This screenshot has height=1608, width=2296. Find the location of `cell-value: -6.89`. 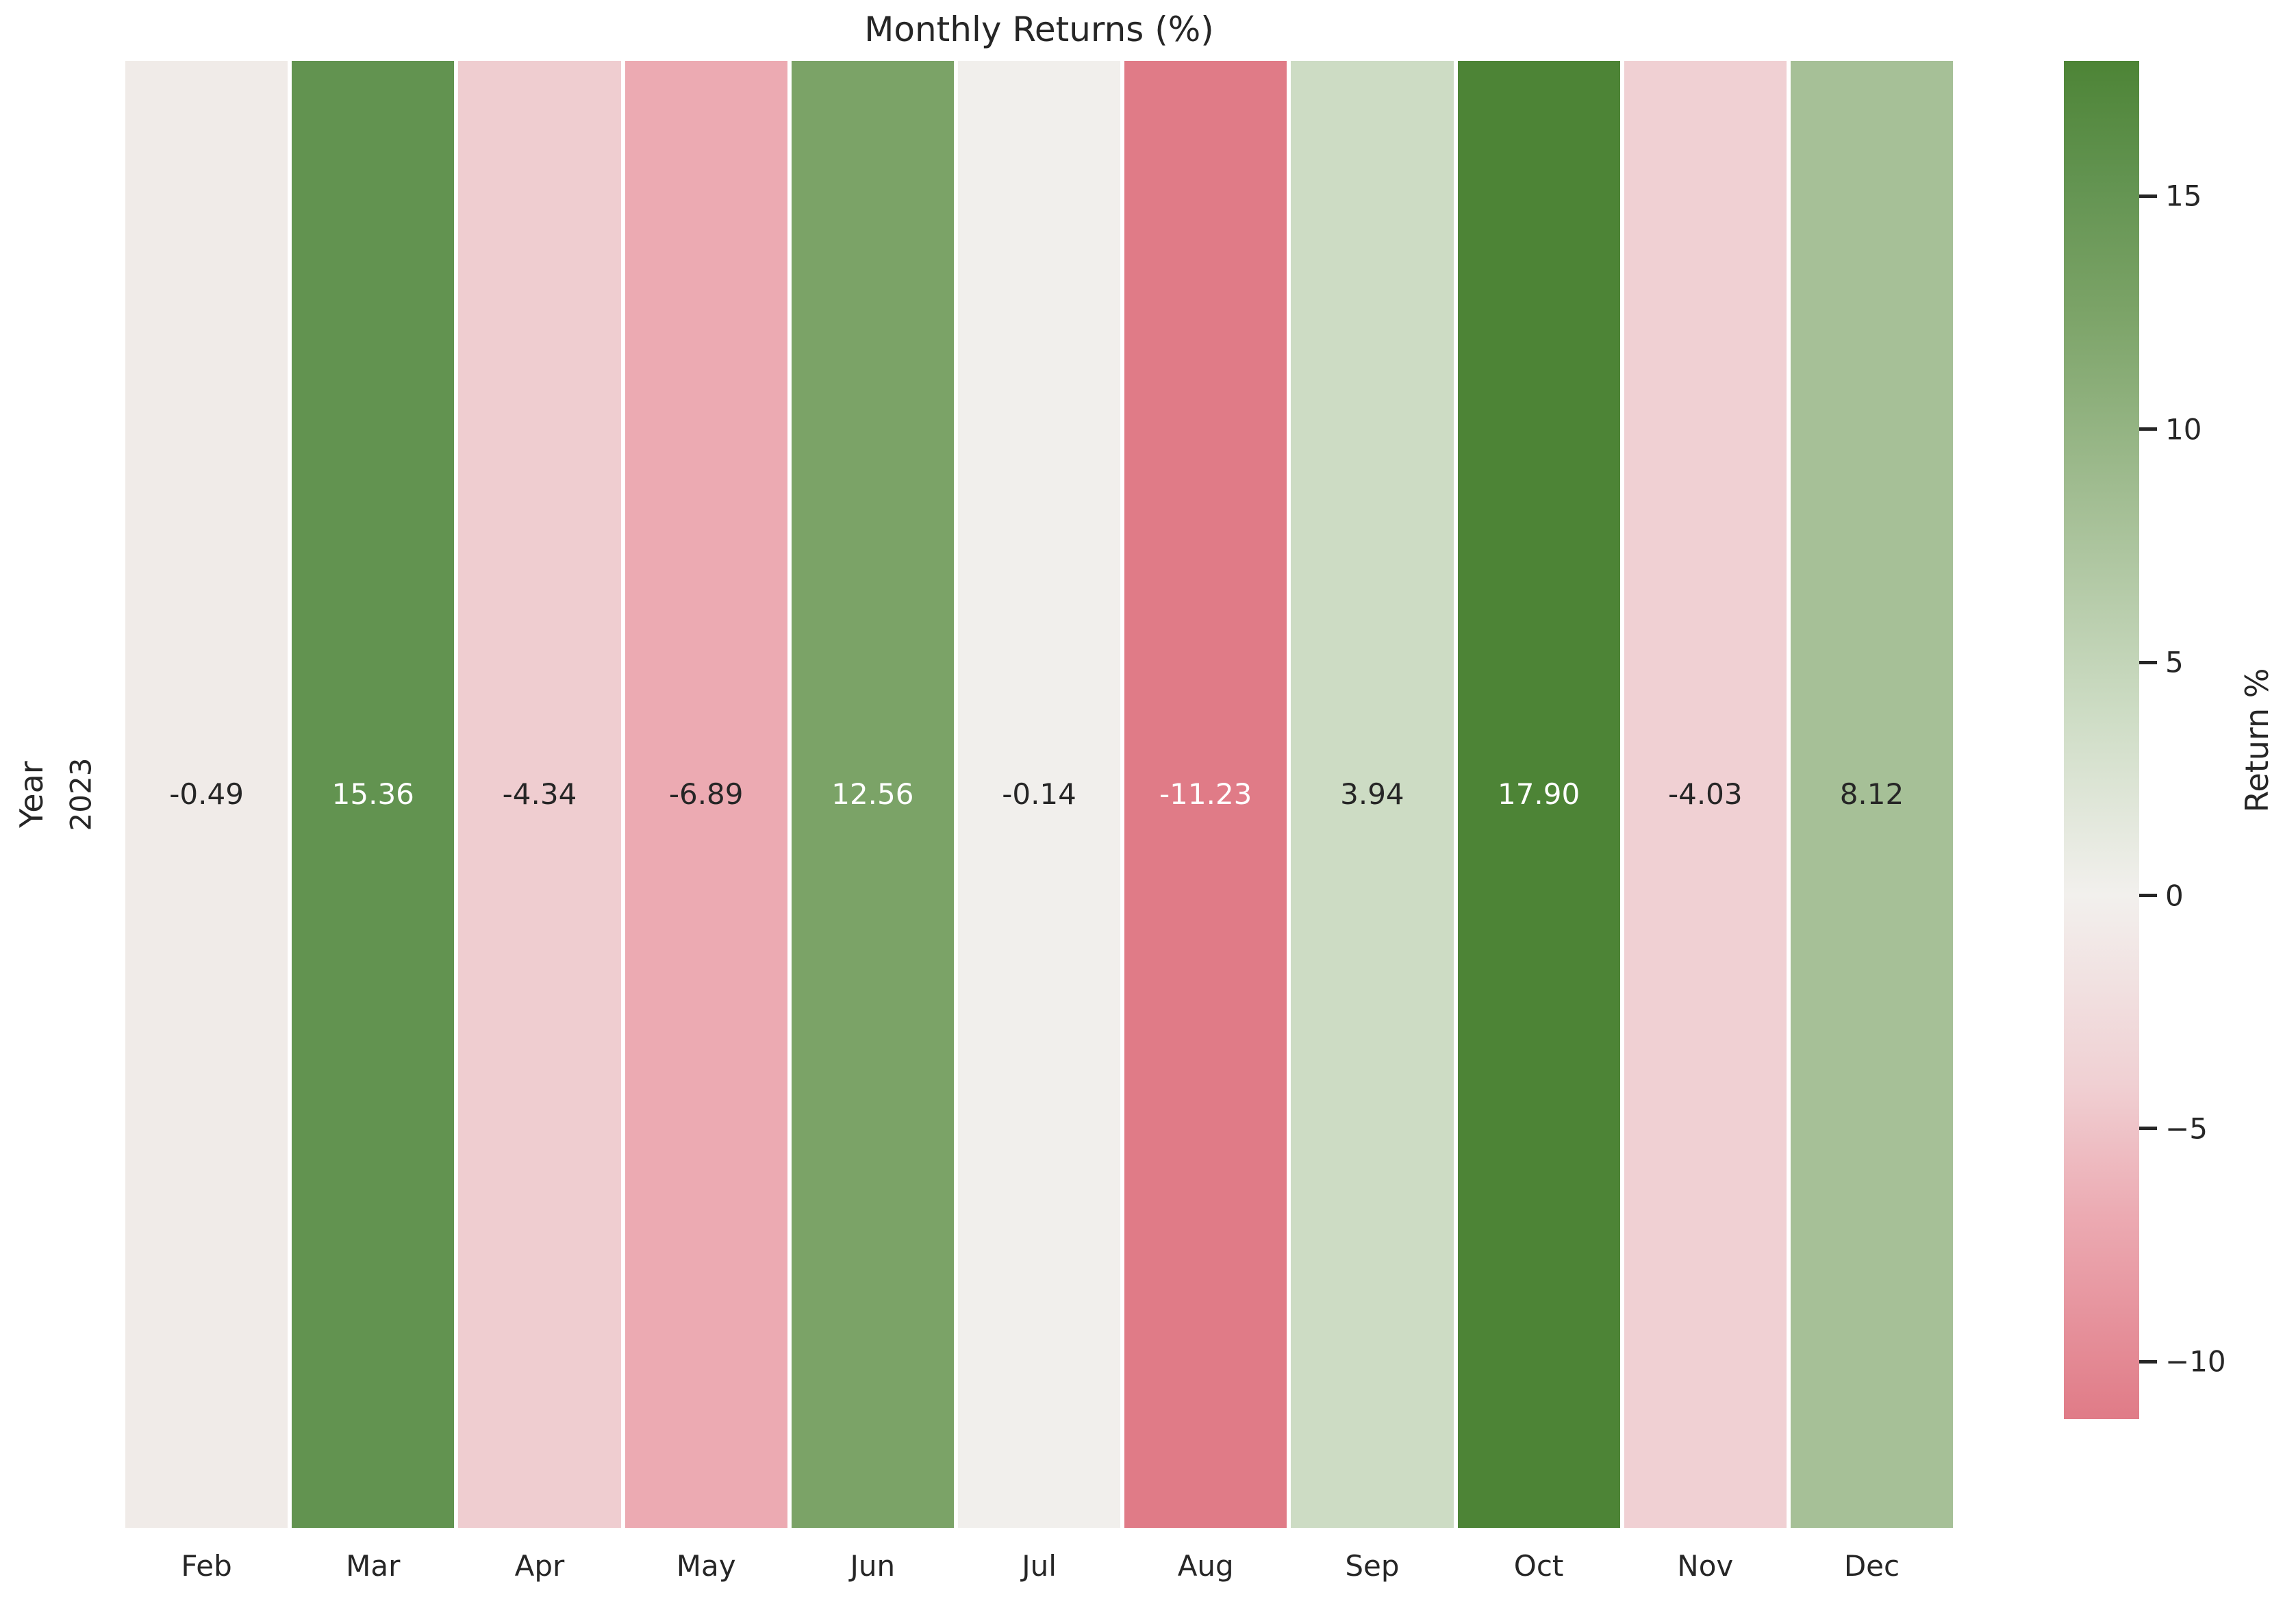

cell-value: -6.89 is located at coordinates (706, 794).